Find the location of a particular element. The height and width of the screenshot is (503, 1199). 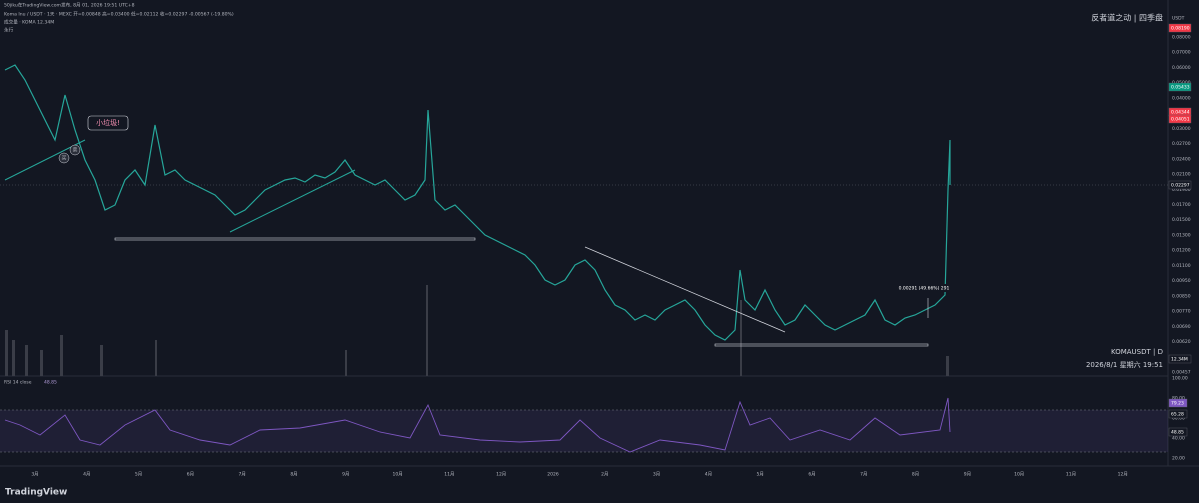

callout-box is located at coordinates (108, 123).